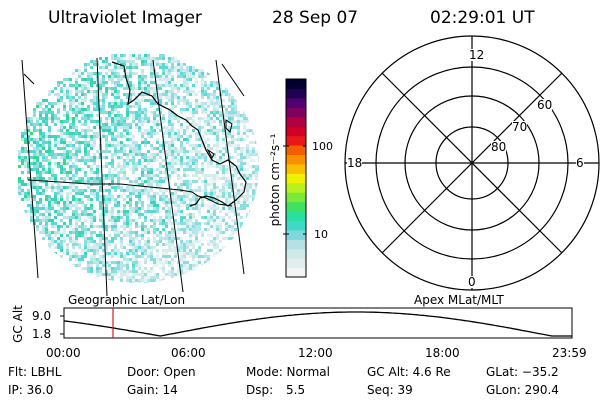 This screenshot has height=400, width=600. Describe the element at coordinates (569, 353) in the screenshot. I see `timeline-tick-2359: 23:59` at that location.